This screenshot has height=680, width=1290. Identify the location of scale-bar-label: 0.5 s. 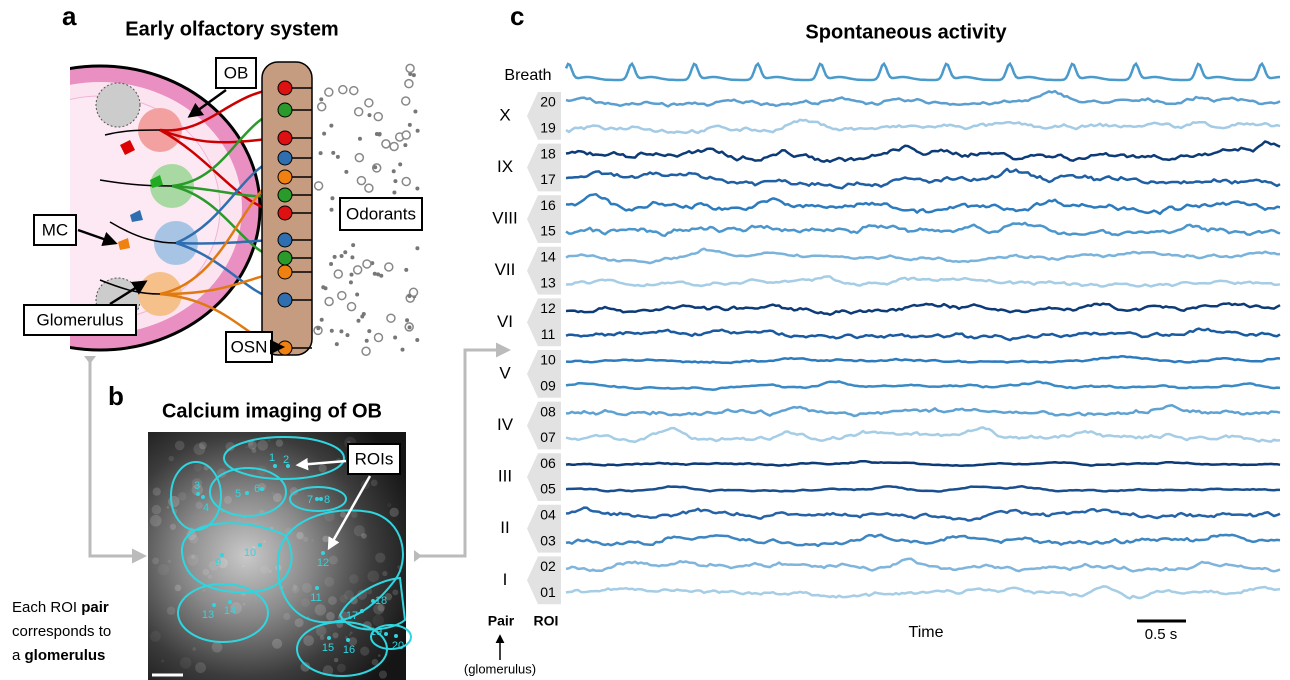
(1161, 634).